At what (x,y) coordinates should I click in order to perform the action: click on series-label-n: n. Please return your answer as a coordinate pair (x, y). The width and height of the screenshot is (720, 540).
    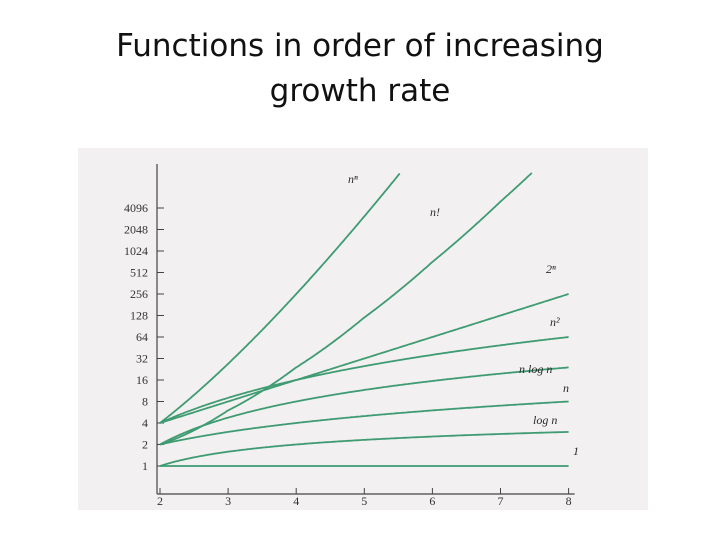
    Looking at the image, I should click on (566, 388).